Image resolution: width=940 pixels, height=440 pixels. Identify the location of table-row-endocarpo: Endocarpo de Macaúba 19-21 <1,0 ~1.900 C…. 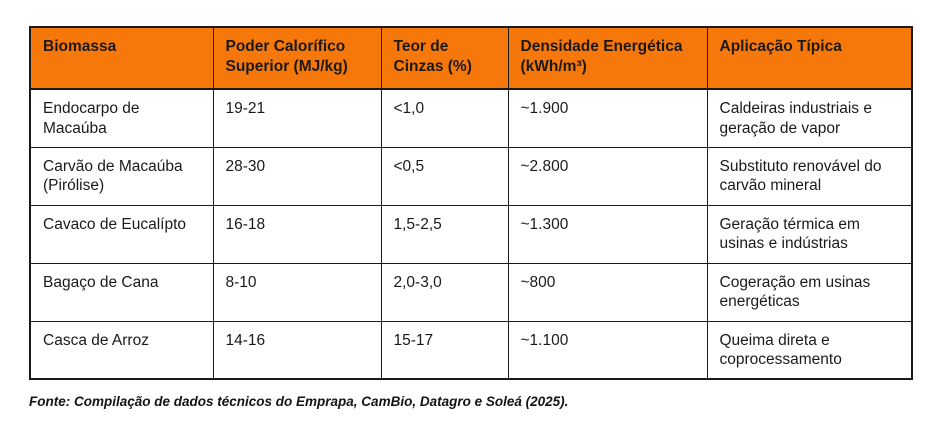
(471, 118).